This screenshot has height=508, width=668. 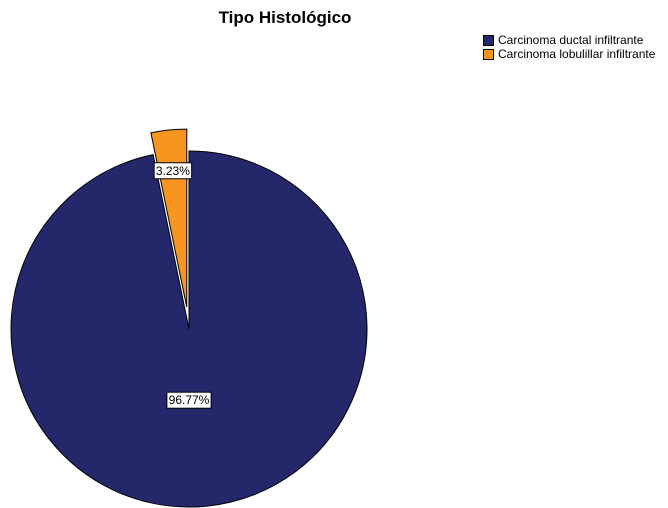 I want to click on slice-label-text: 96.77%, so click(x=189, y=400).